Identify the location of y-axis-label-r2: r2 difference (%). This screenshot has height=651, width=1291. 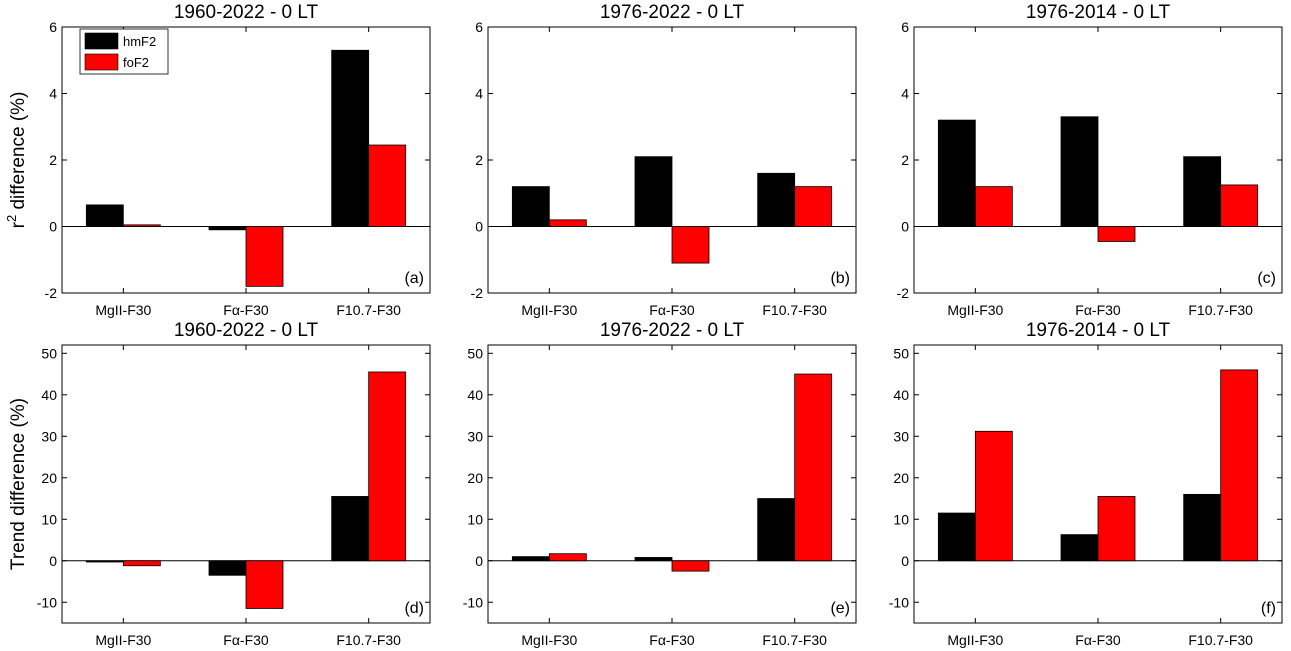
(16, 160).